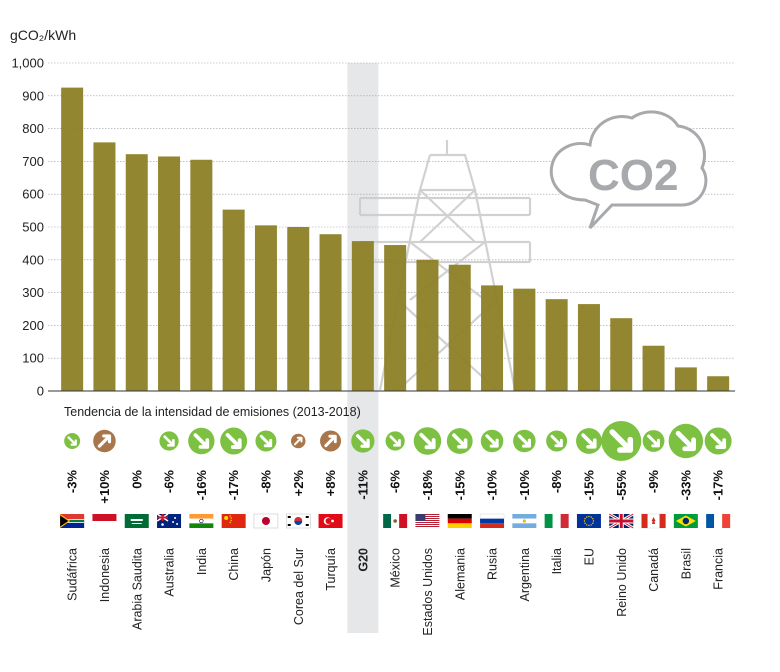 This screenshot has width=780, height=672. I want to click on flag-italia, so click(556, 521).